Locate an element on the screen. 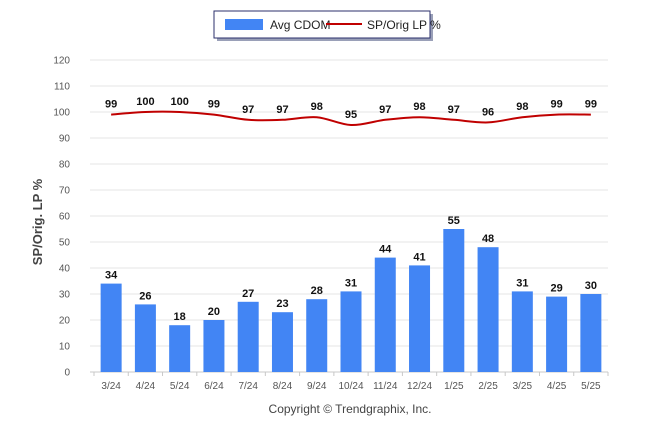  y-tick-label: 40 is located at coordinates (65, 269).